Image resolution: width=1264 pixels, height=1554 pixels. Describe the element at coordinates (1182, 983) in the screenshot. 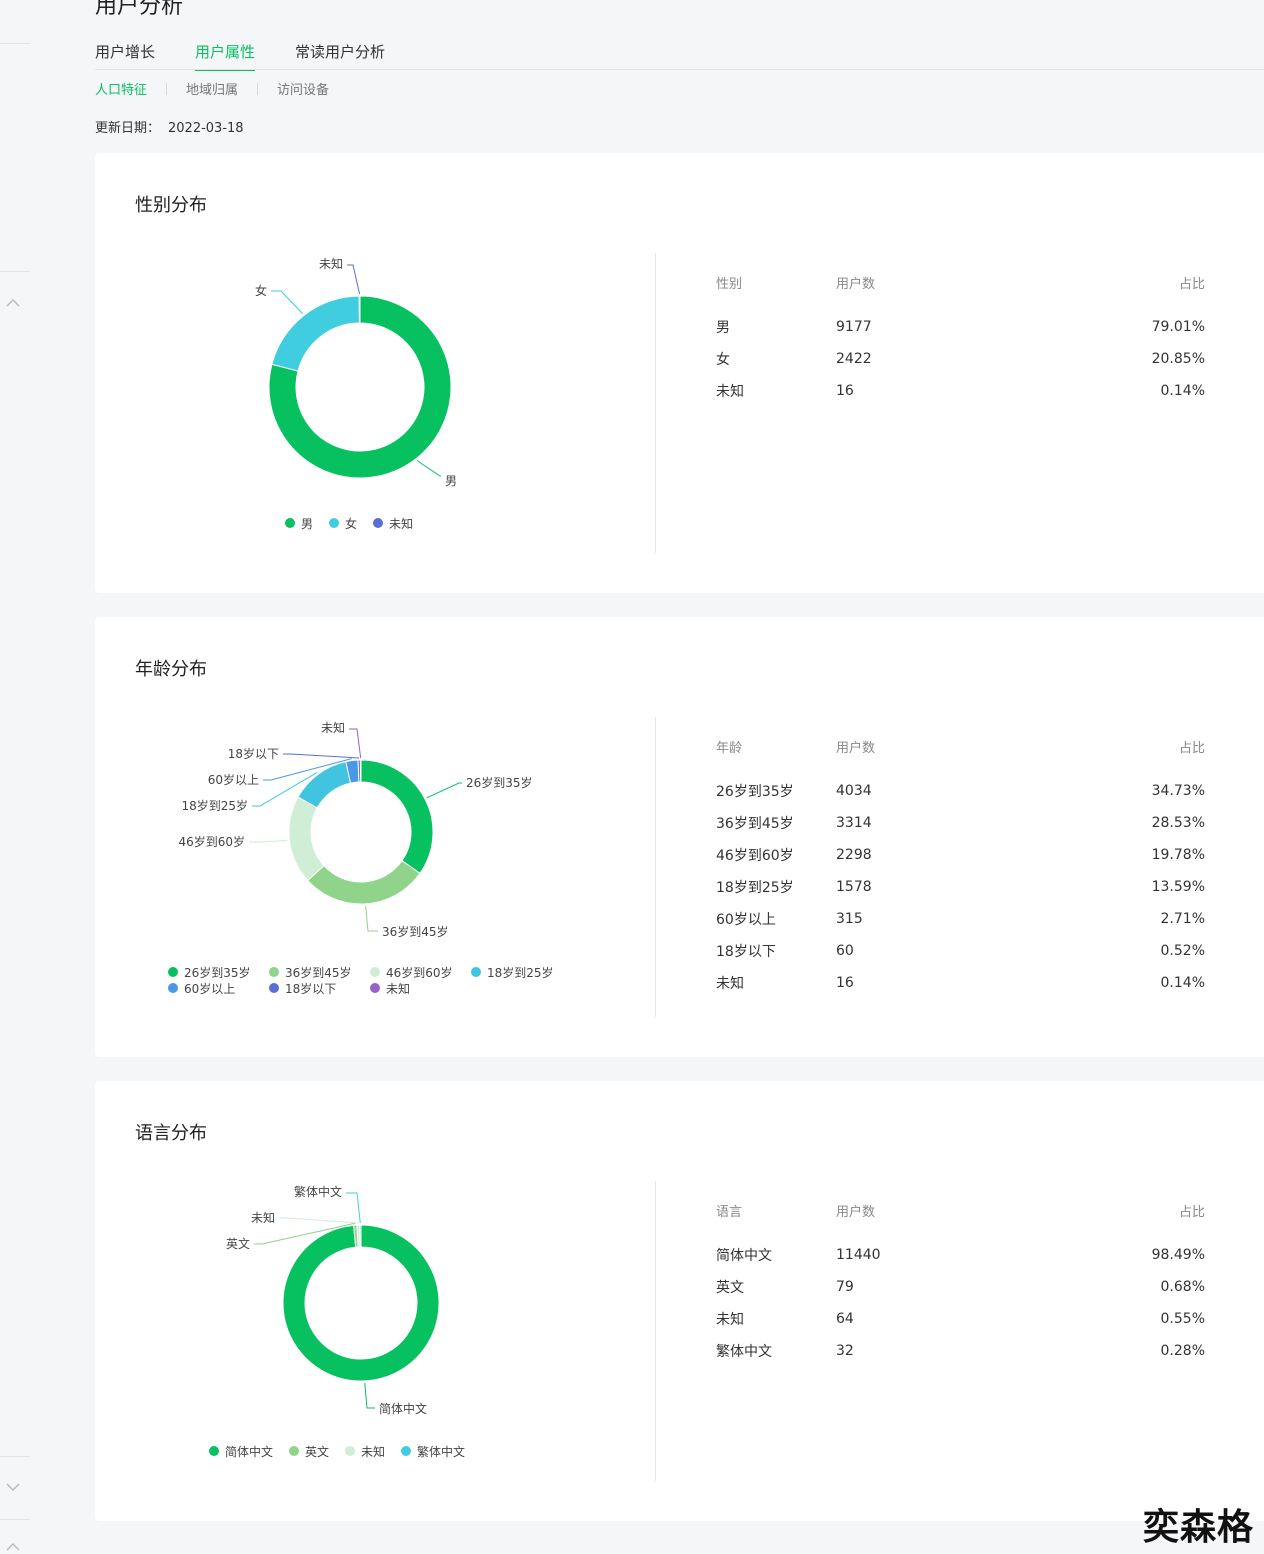

I see `row-percent: 0.14%` at that location.